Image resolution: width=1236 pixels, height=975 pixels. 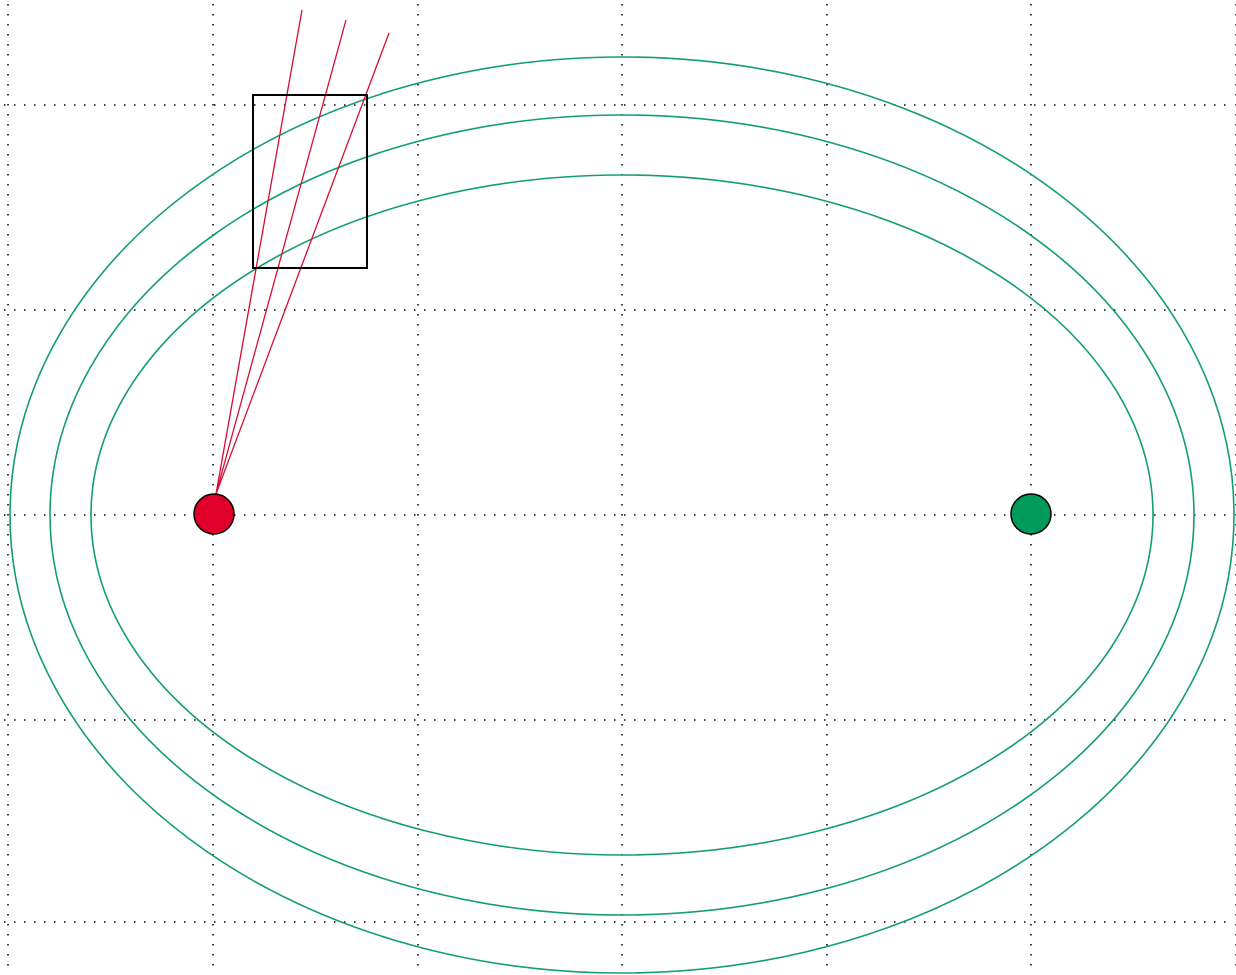 I want to click on light-rays, so click(x=302, y=252).